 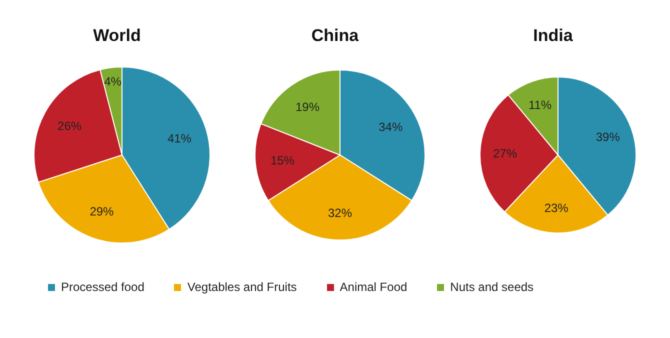 What do you see at coordinates (117, 36) in the screenshot?
I see `chart-title: World` at bounding box center [117, 36].